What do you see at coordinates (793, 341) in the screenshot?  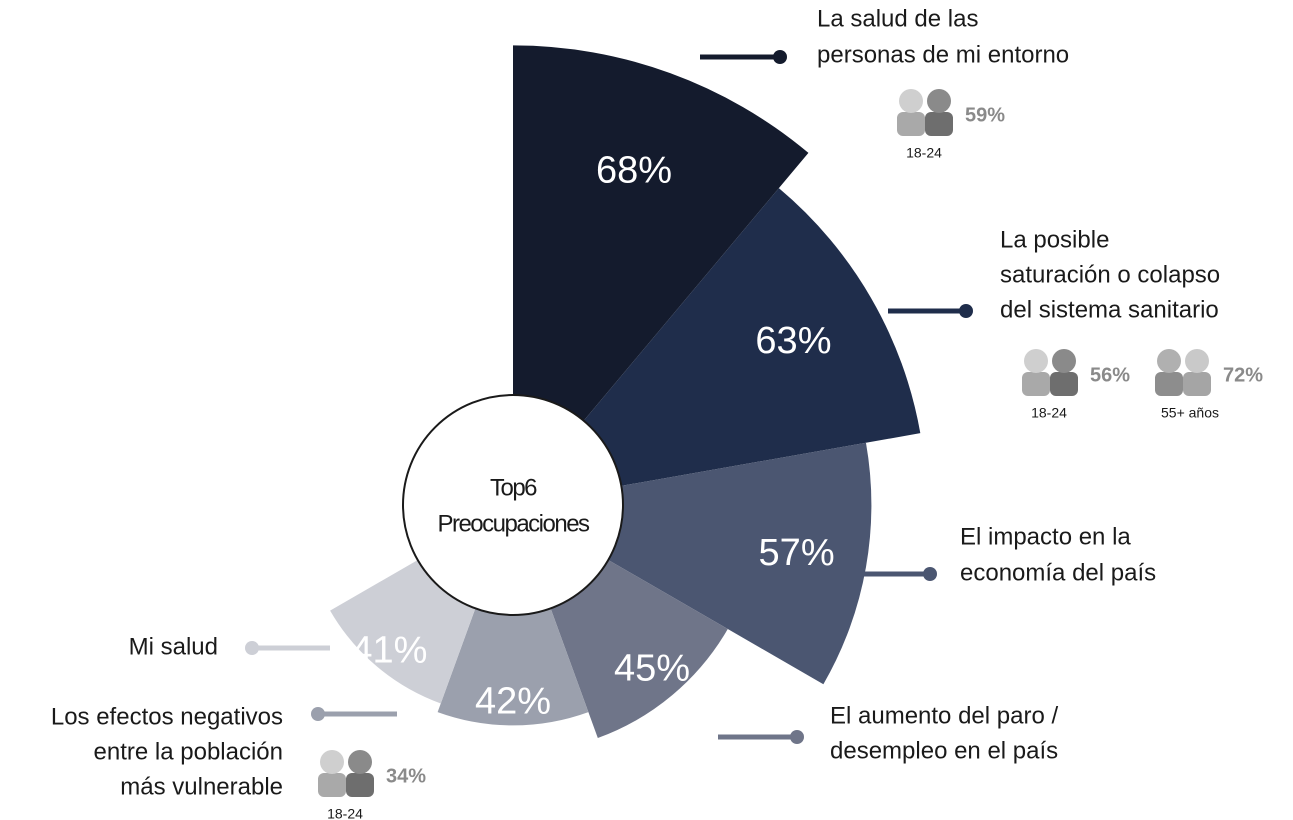 I see `value-label: 63%` at bounding box center [793, 341].